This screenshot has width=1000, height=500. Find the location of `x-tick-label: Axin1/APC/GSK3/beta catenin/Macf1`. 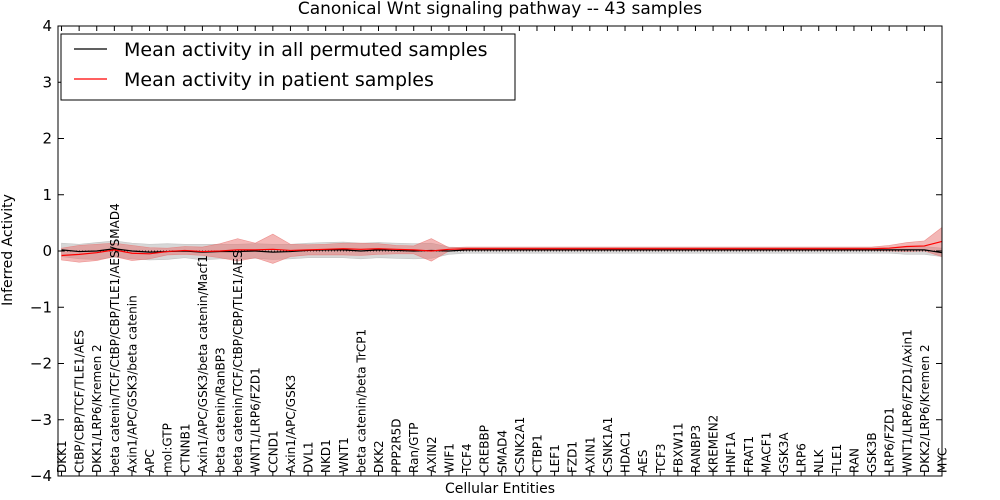

x-tick-label: Axin1/APC/GSK3/beta catenin/Macf1 is located at coordinates (203, 364).